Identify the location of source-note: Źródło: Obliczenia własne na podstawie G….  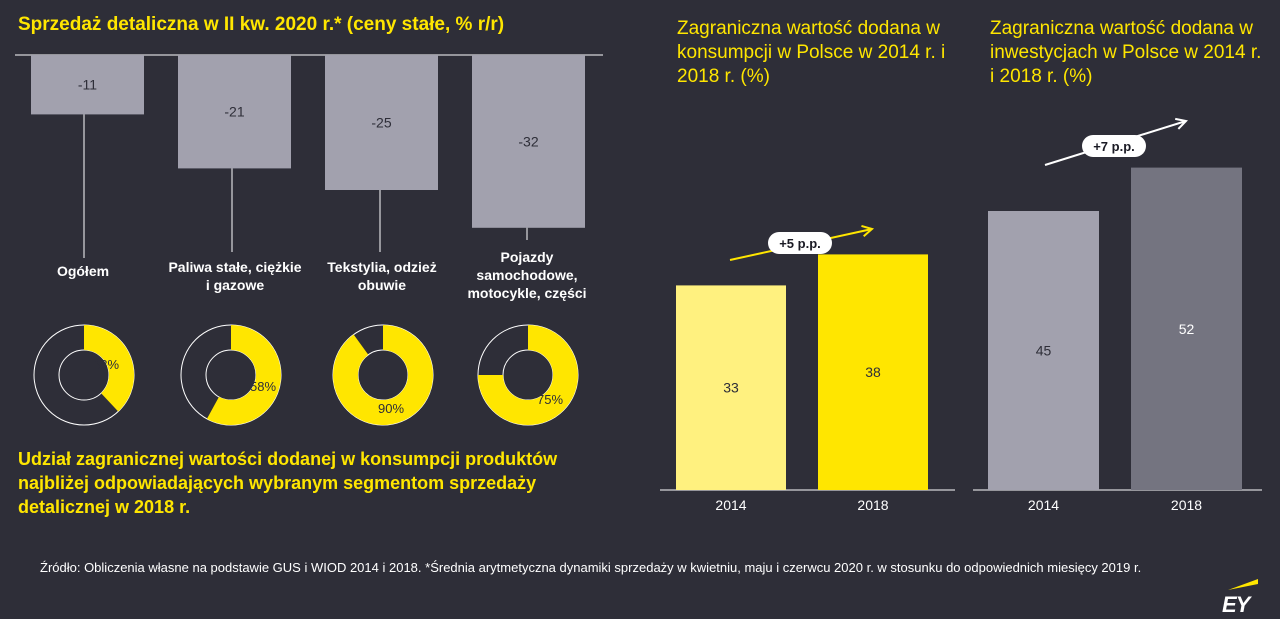
(591, 567).